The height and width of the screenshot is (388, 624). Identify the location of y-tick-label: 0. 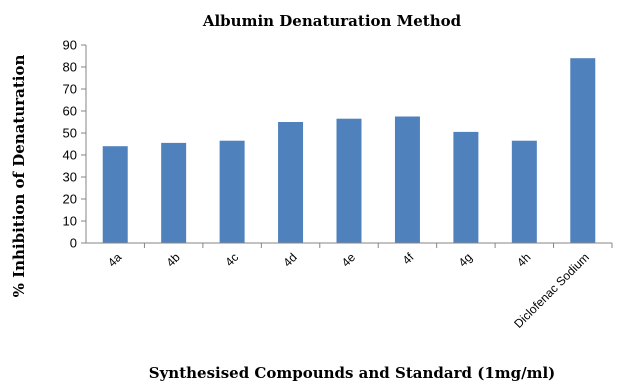
(73, 243).